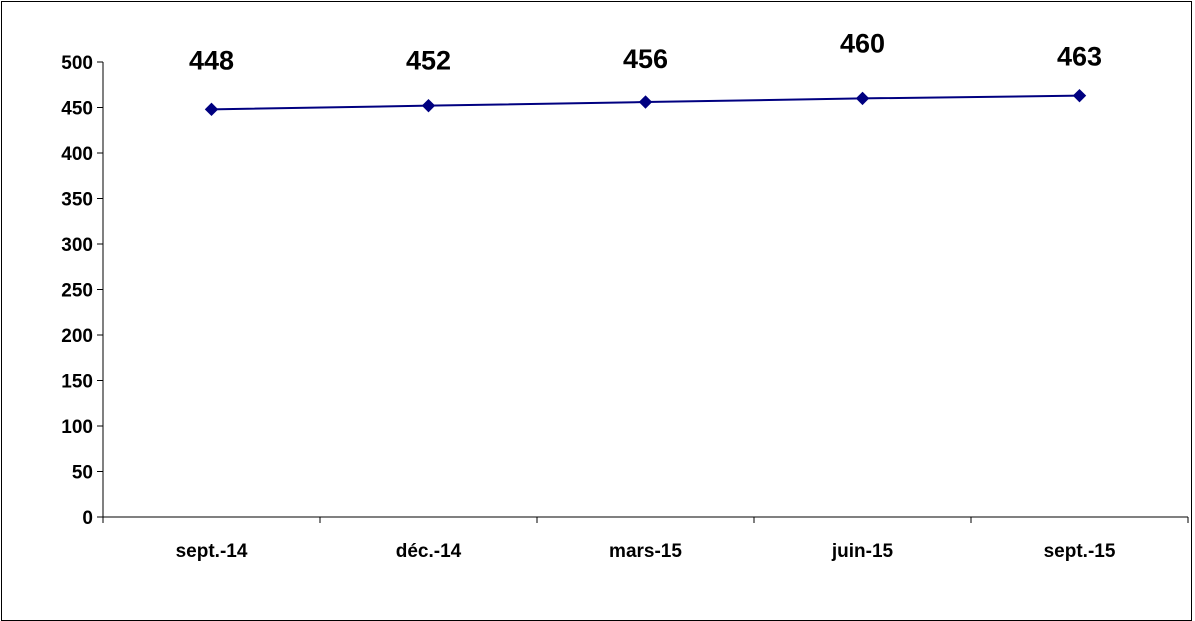  What do you see at coordinates (82, 473) in the screenshot?
I see `y-tick-label: 50` at bounding box center [82, 473].